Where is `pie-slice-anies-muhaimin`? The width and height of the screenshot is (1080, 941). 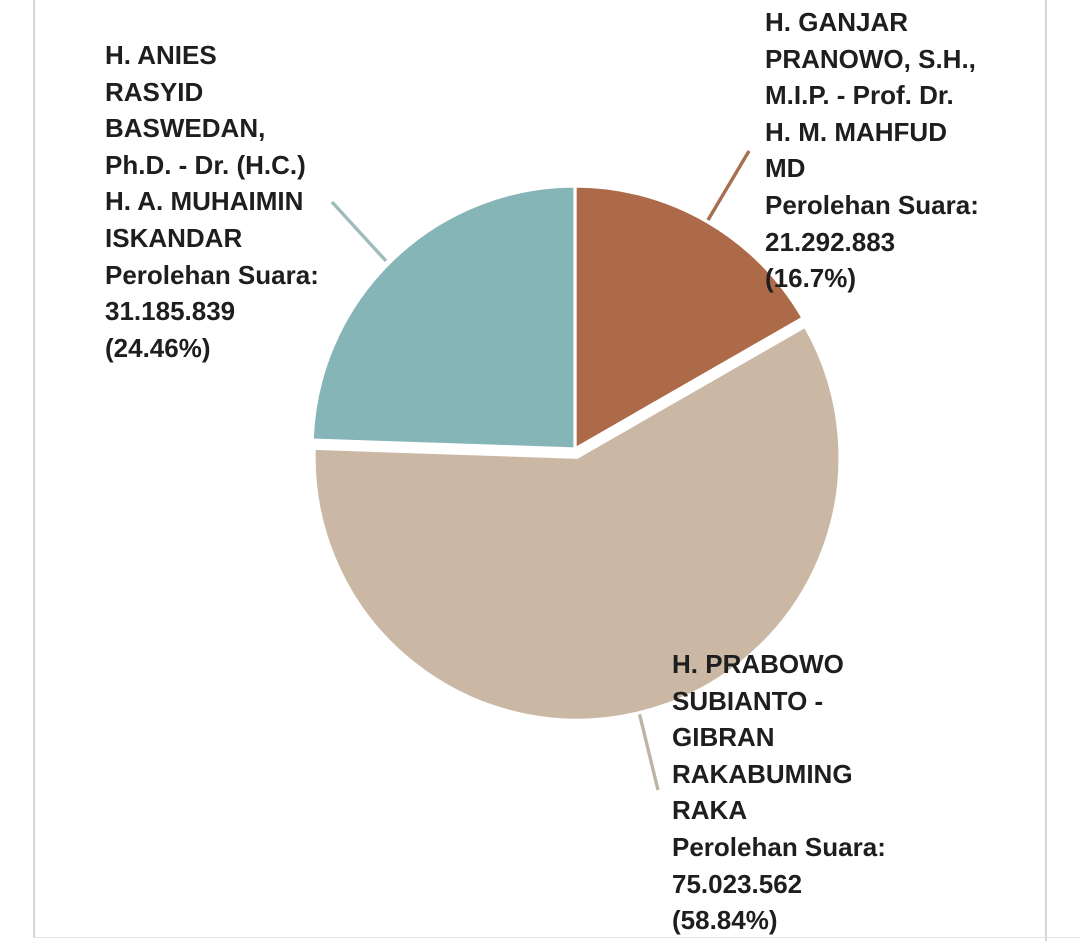
pie-slice-anies-muhaimin is located at coordinates (443, 317).